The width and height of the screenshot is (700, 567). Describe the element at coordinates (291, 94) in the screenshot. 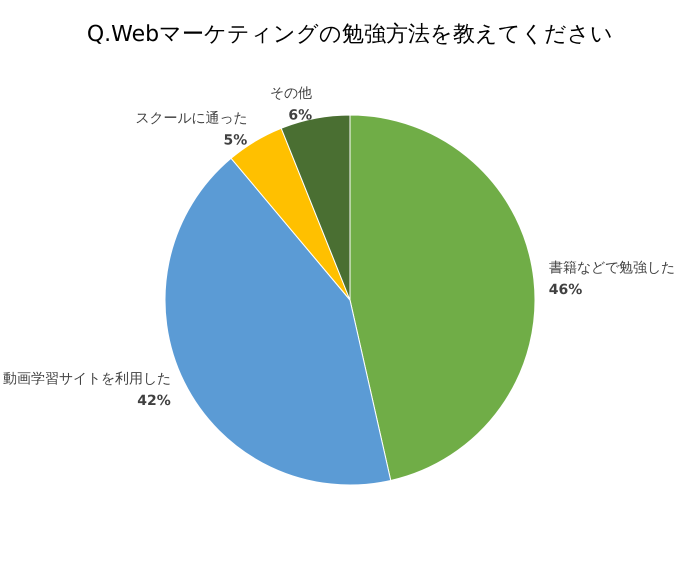

I see `slice-label: その他` at that location.